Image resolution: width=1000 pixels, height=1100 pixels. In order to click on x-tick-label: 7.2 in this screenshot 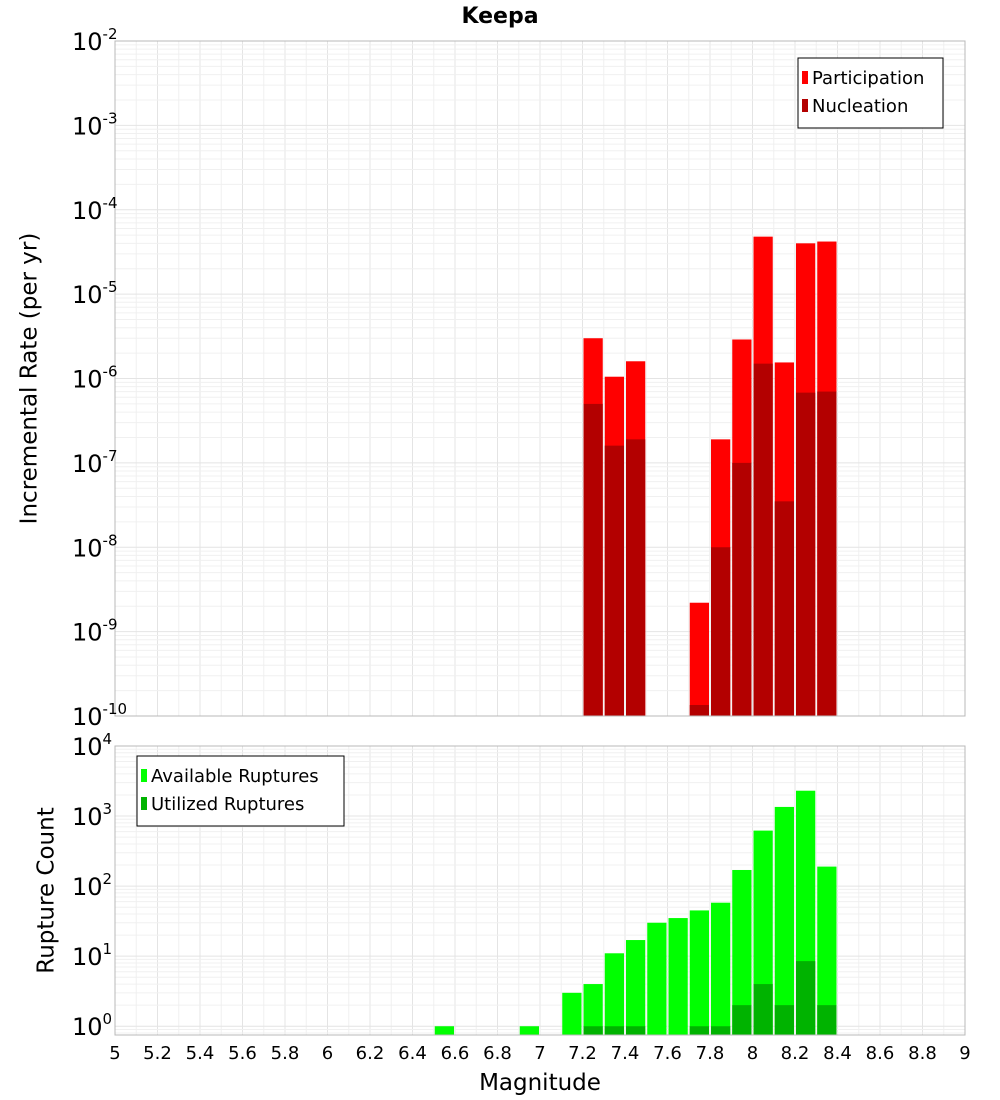, I will do `click(582, 1053)`.